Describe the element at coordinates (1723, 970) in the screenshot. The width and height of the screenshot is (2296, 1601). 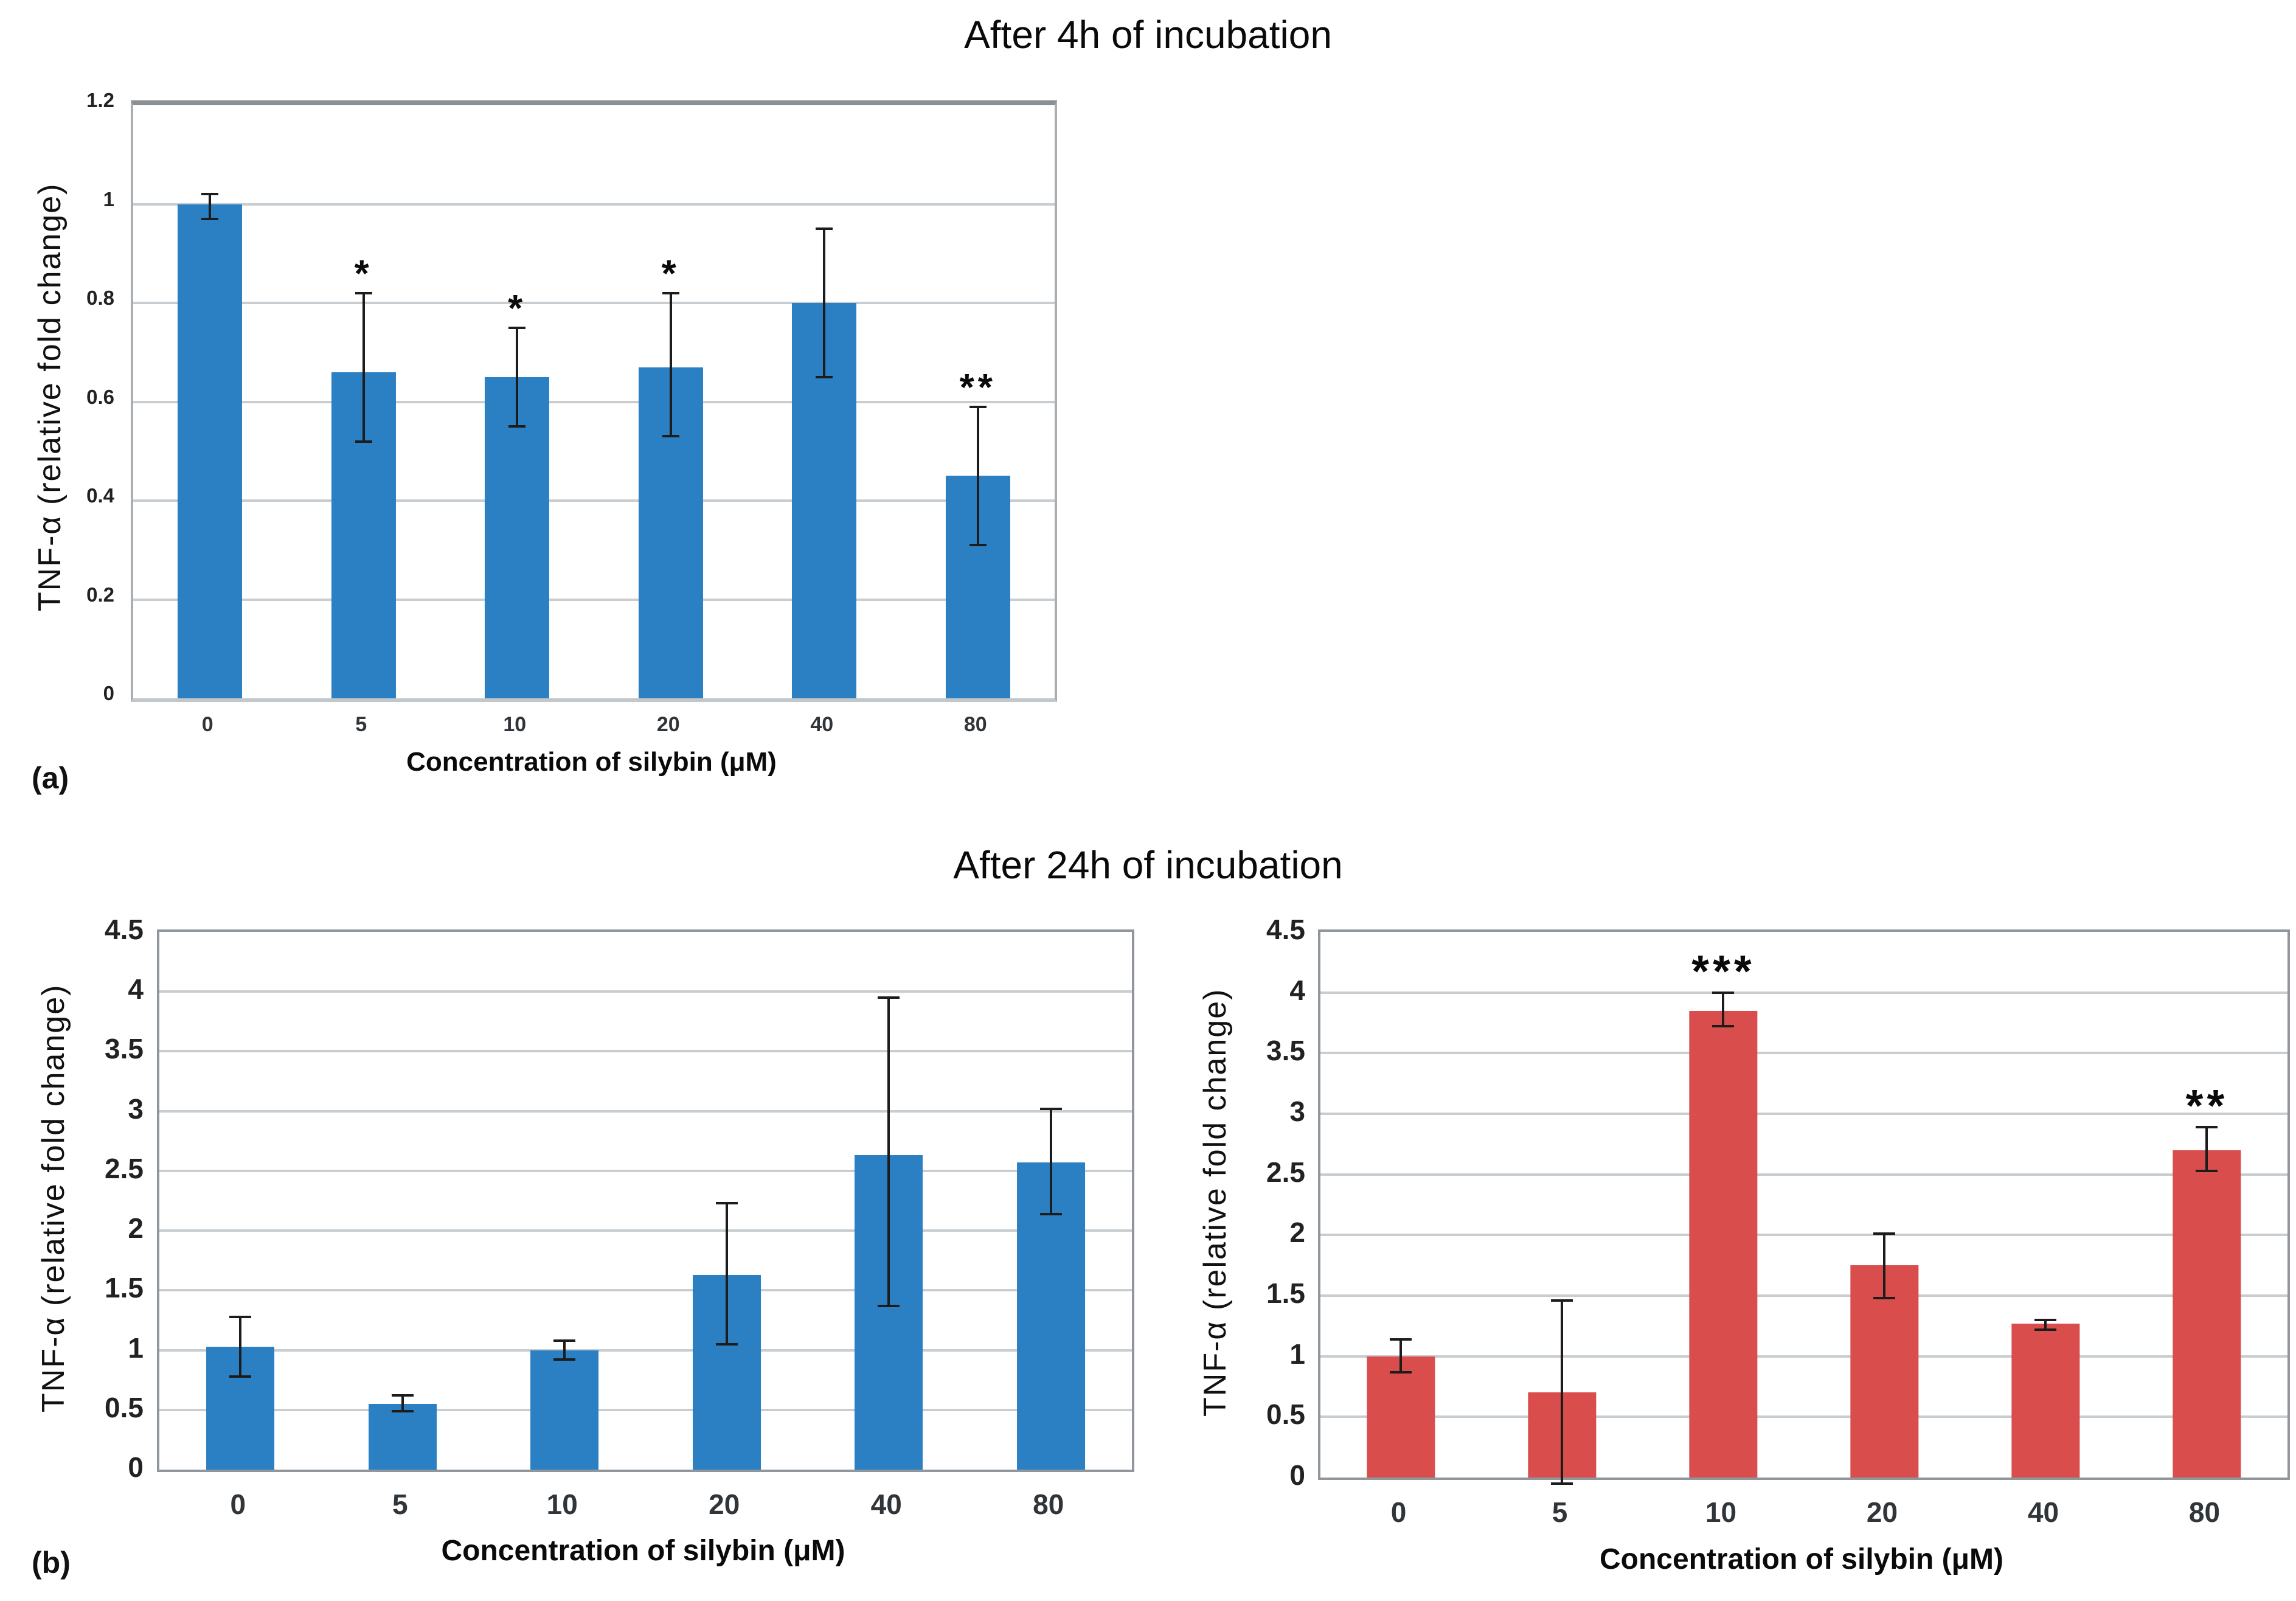
I see `significance-label: ***` at that location.